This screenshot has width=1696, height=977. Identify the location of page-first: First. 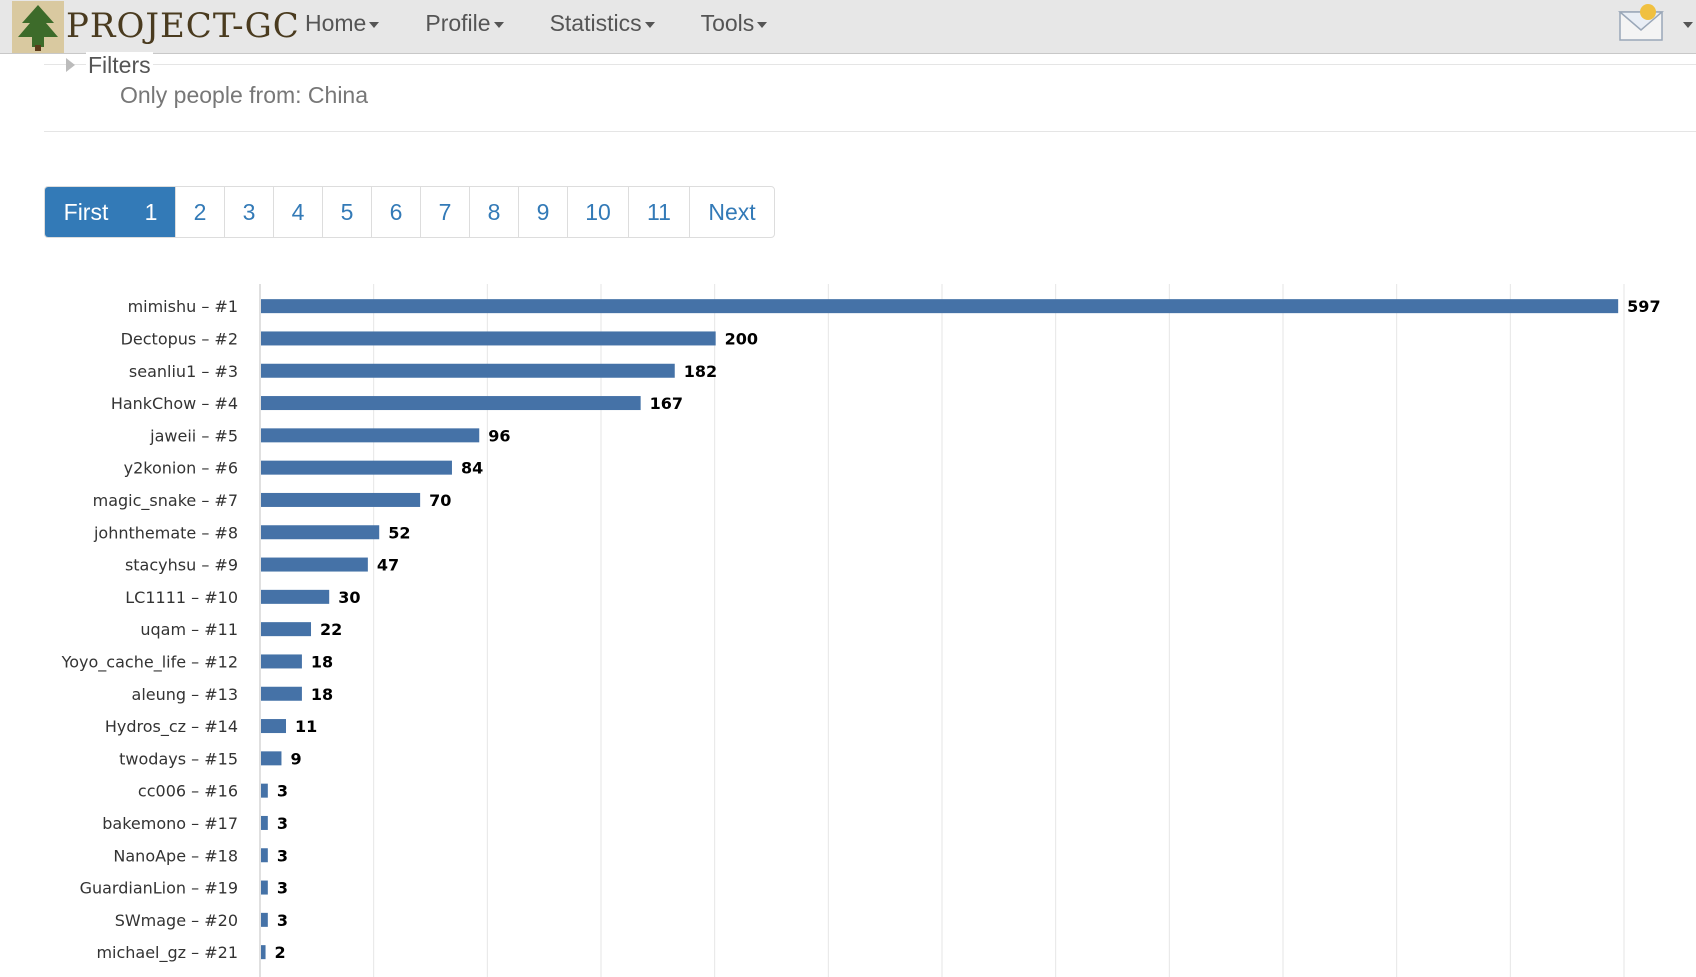
(86, 212).